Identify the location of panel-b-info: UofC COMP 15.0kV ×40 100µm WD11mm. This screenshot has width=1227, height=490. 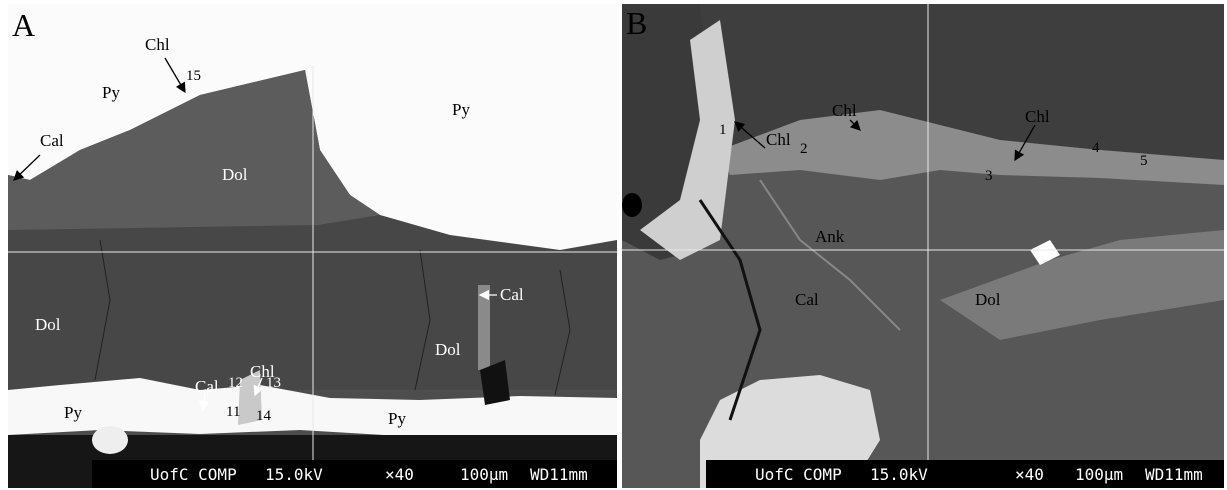
(979, 474).